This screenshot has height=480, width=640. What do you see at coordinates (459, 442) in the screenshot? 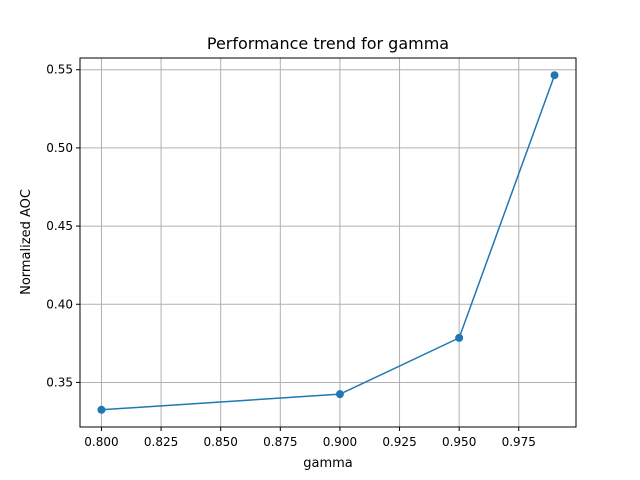
I see `x-tick-label: 0.950` at bounding box center [459, 442].